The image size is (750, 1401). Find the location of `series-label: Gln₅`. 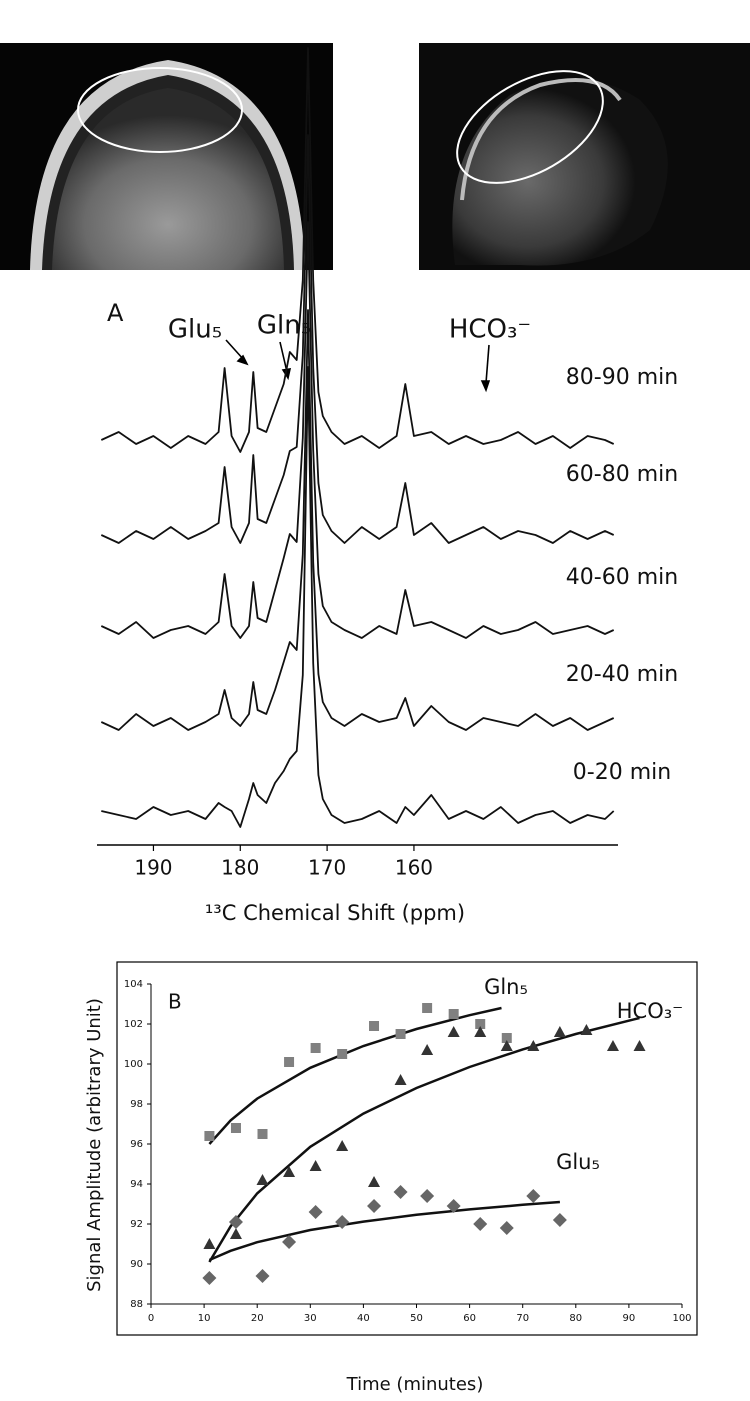

series-label: Gln₅ is located at coordinates (506, 987).